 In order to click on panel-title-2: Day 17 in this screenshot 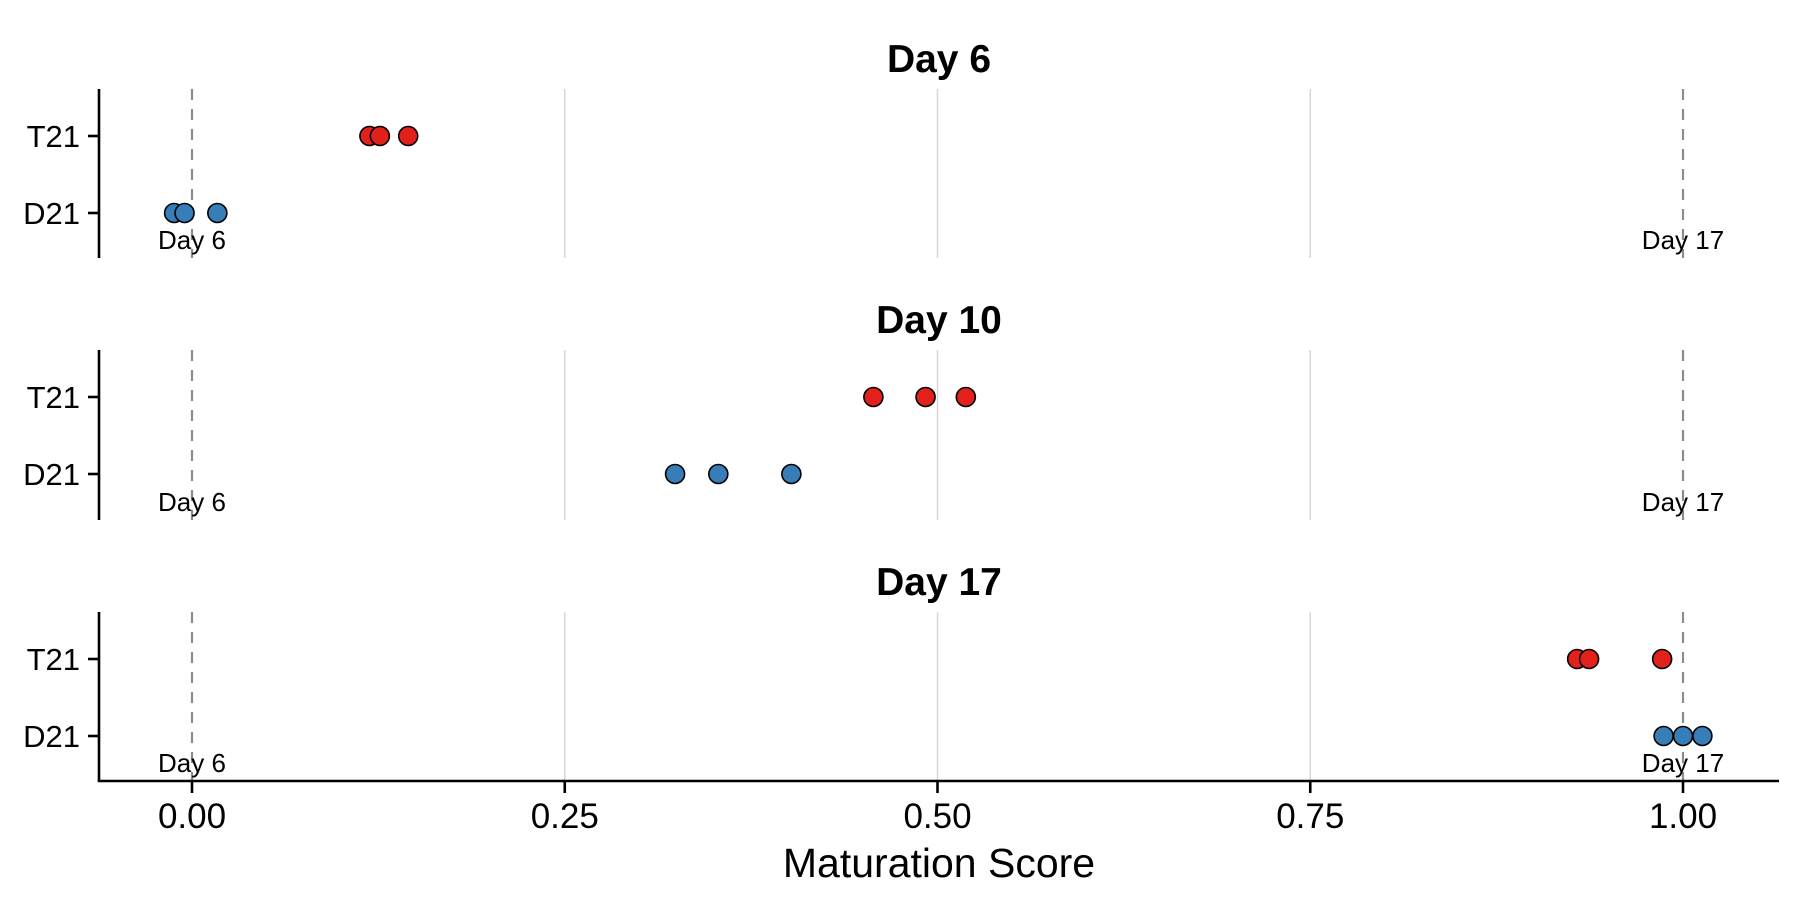, I will do `click(939, 582)`.